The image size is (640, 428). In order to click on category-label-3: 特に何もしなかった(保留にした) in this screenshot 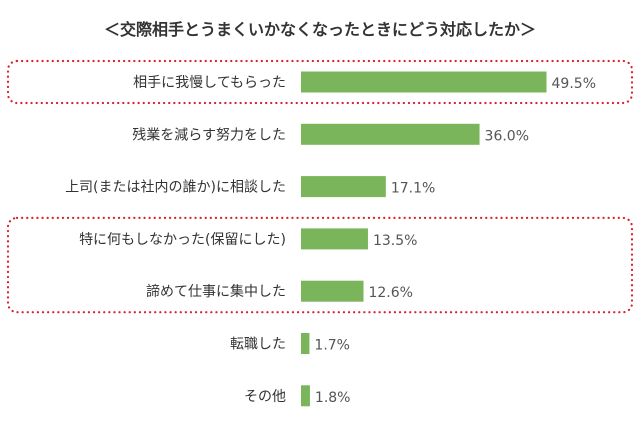, I will do `click(182, 240)`.